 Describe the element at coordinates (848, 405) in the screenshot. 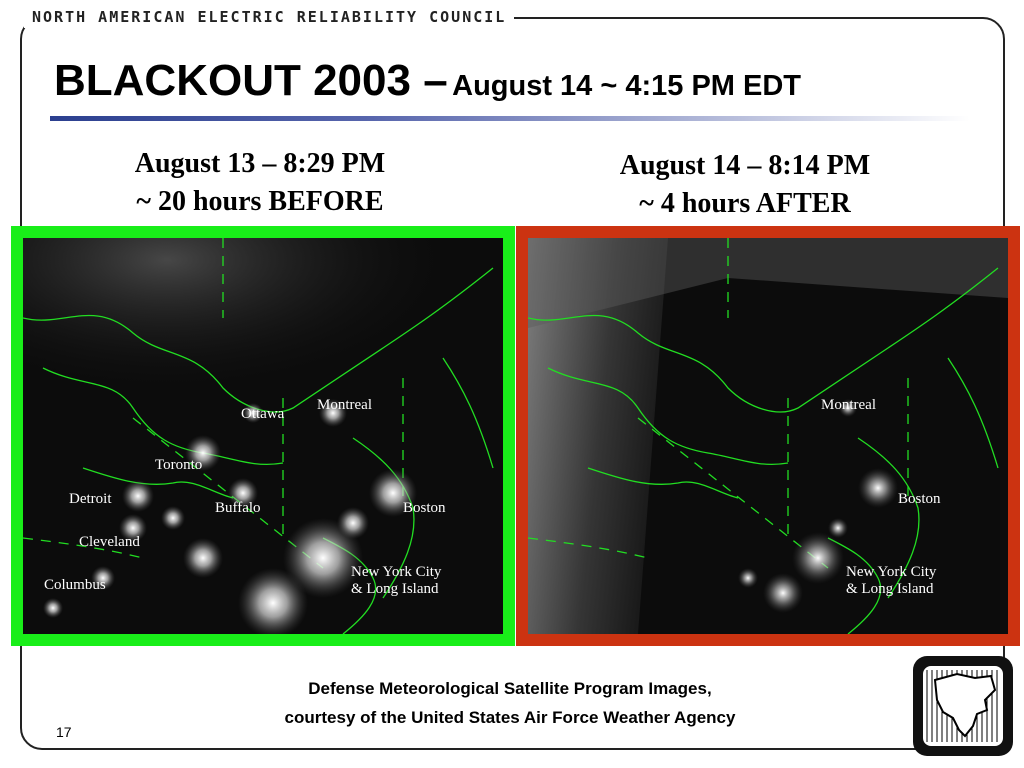

I see `after-label-montreal: Montreal` at that location.